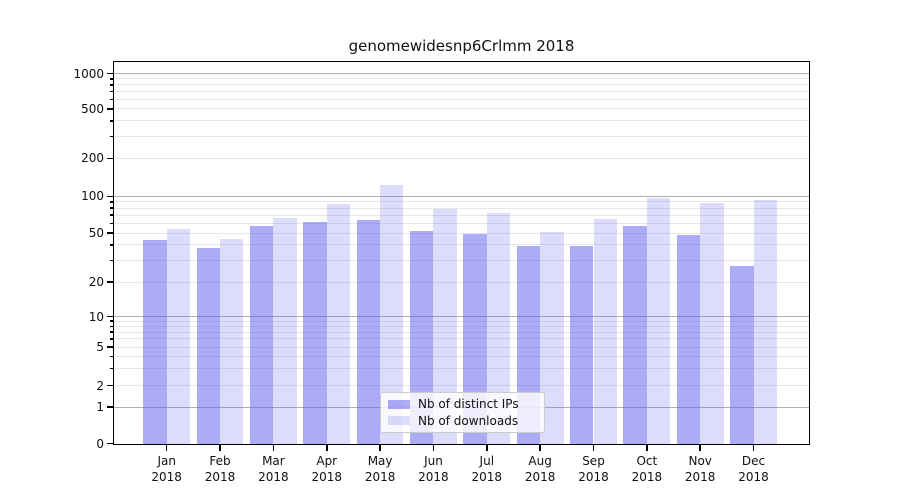  What do you see at coordinates (327, 469) in the screenshot?
I see `x-tick-label: Apr 2018` at bounding box center [327, 469].